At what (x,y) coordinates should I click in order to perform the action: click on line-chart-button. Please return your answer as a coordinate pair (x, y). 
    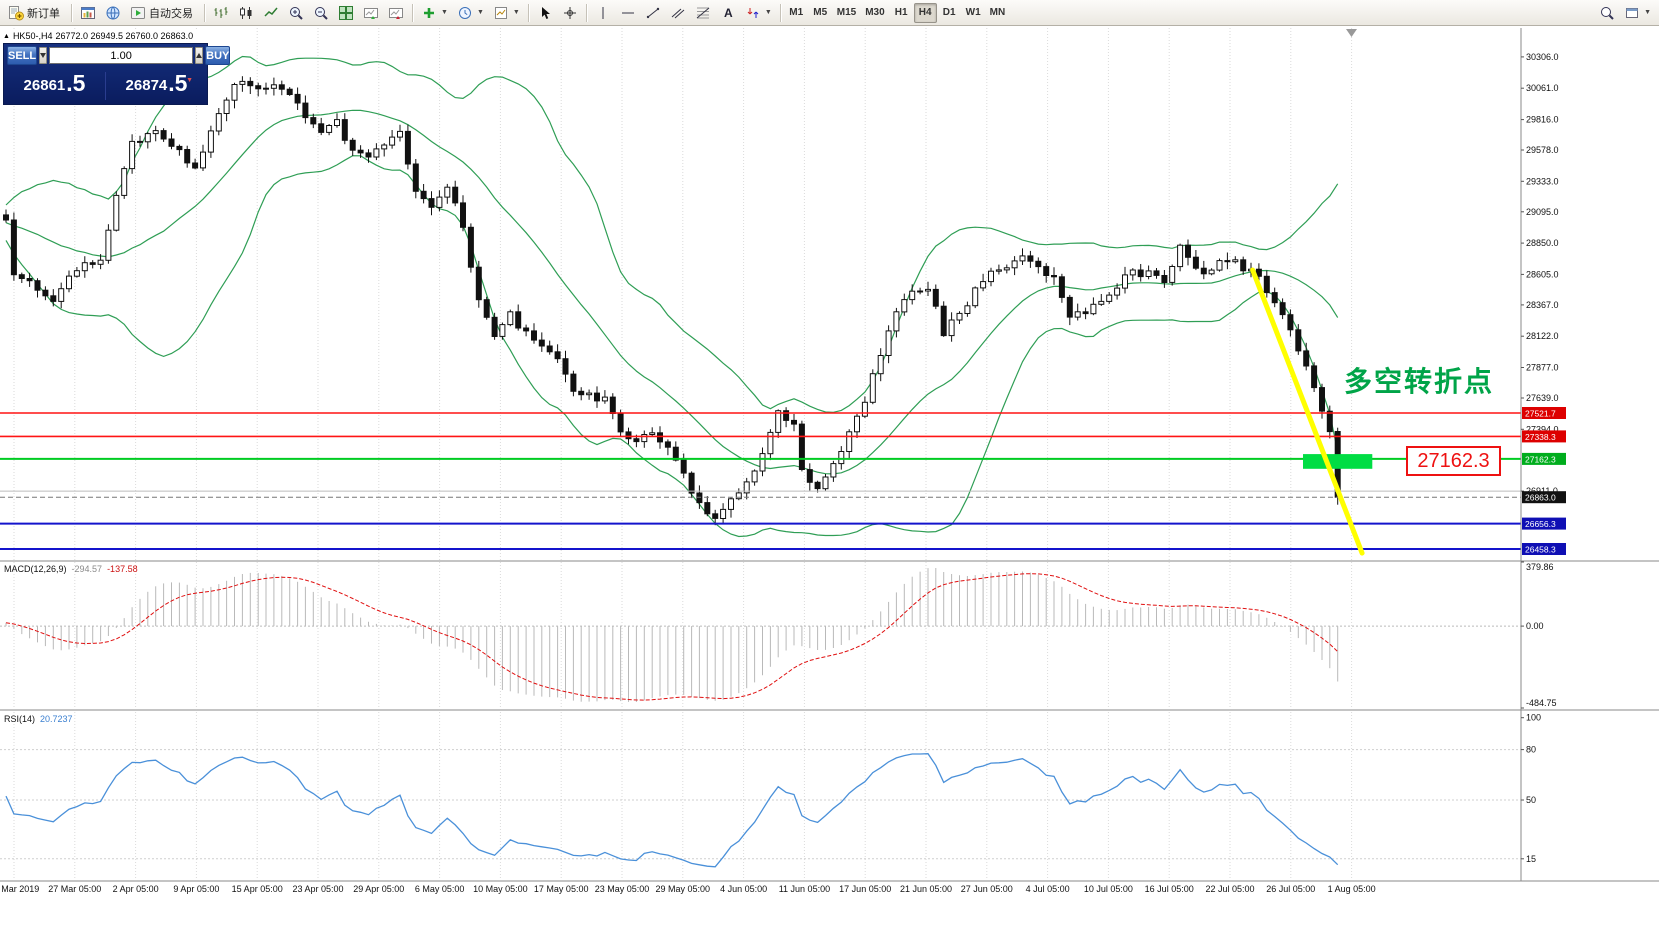
    Looking at the image, I should click on (271, 13).